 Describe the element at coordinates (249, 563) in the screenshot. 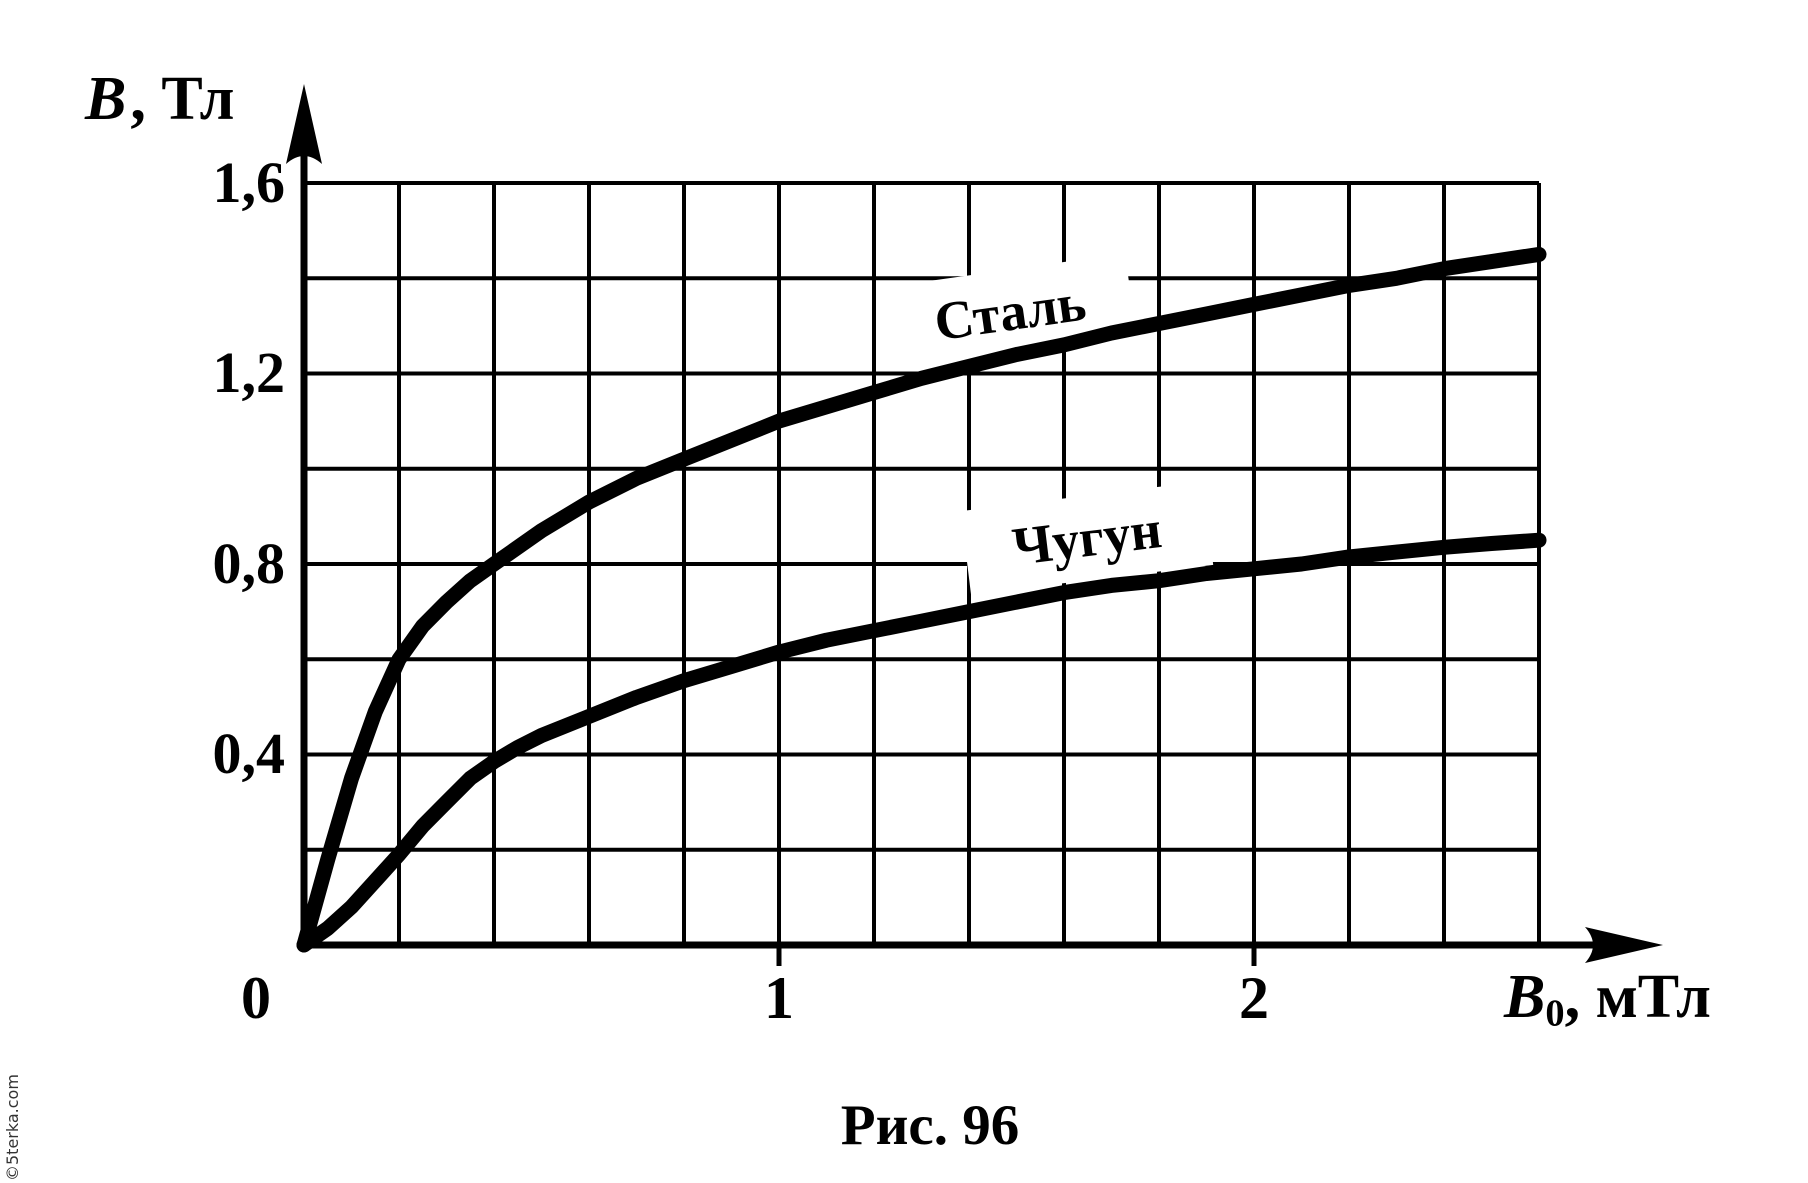

I see `y-tick-label-0-8: 0,8` at that location.